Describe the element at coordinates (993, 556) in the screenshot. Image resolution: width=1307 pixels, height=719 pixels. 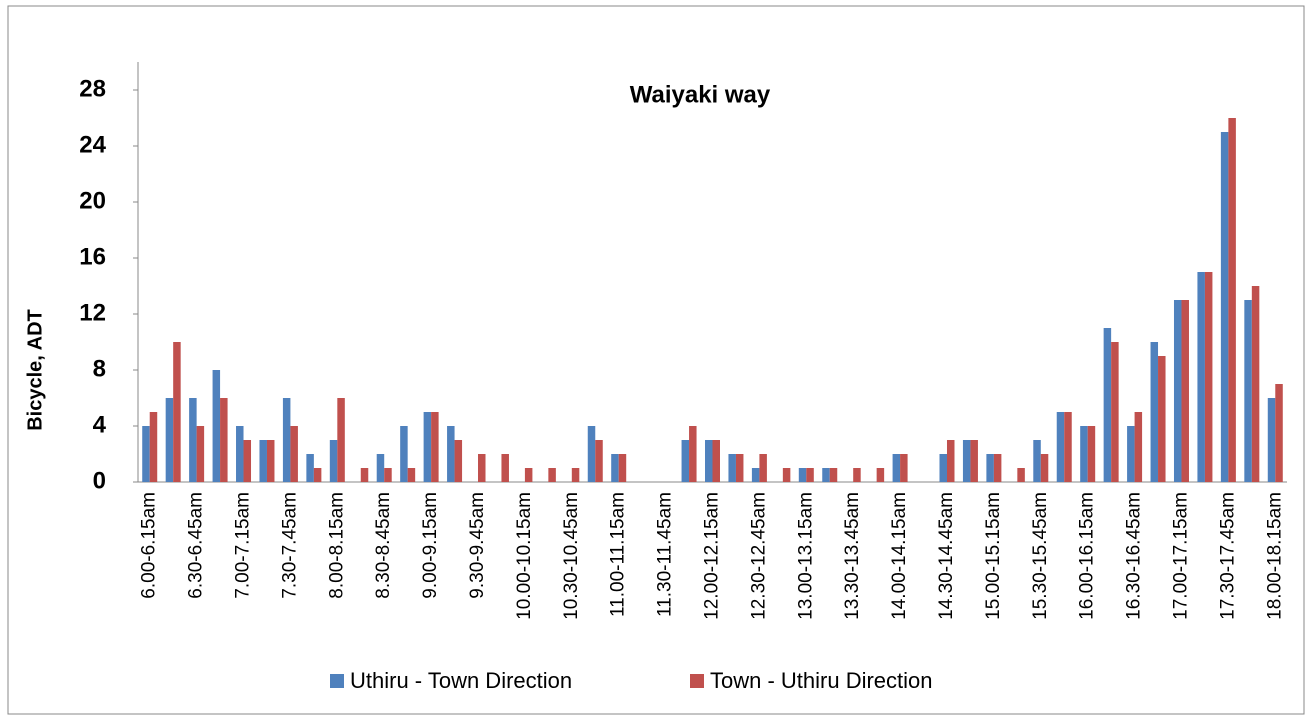
I see `x-tick-label: 15.00-15.15am` at that location.